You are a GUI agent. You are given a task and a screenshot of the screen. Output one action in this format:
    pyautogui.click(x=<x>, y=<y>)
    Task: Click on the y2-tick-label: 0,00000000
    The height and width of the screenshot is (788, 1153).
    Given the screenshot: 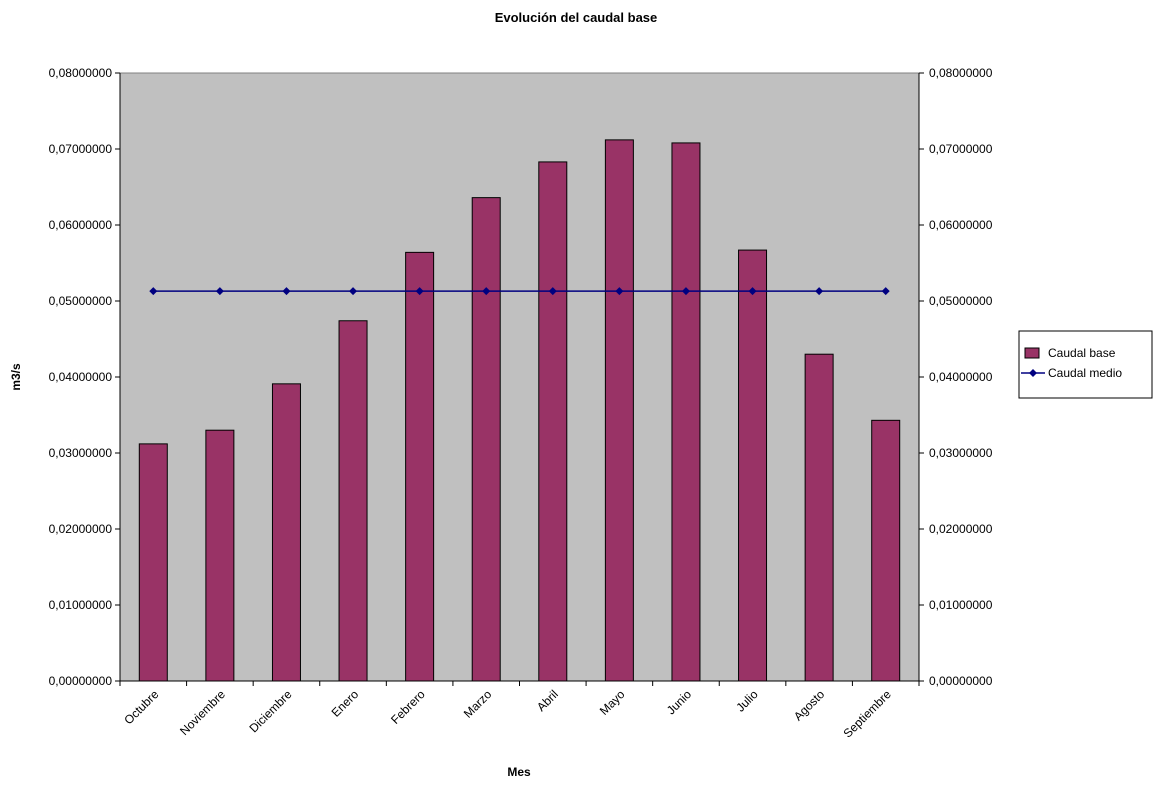 What is the action you would take?
    pyautogui.click(x=961, y=681)
    